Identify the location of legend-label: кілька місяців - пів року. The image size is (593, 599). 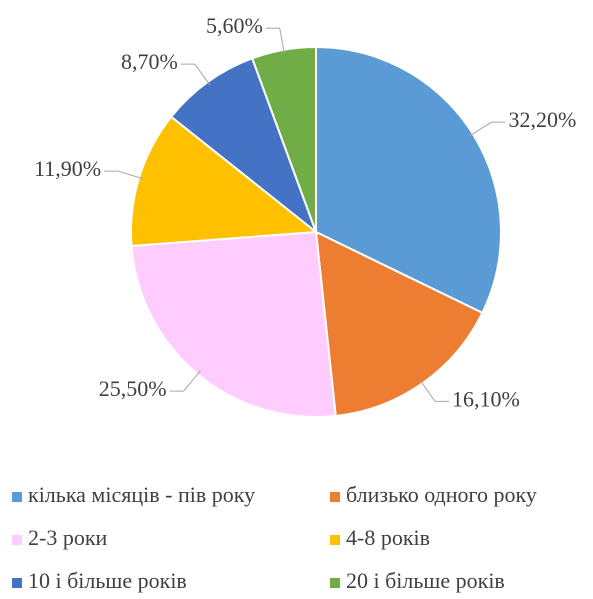
(141, 494).